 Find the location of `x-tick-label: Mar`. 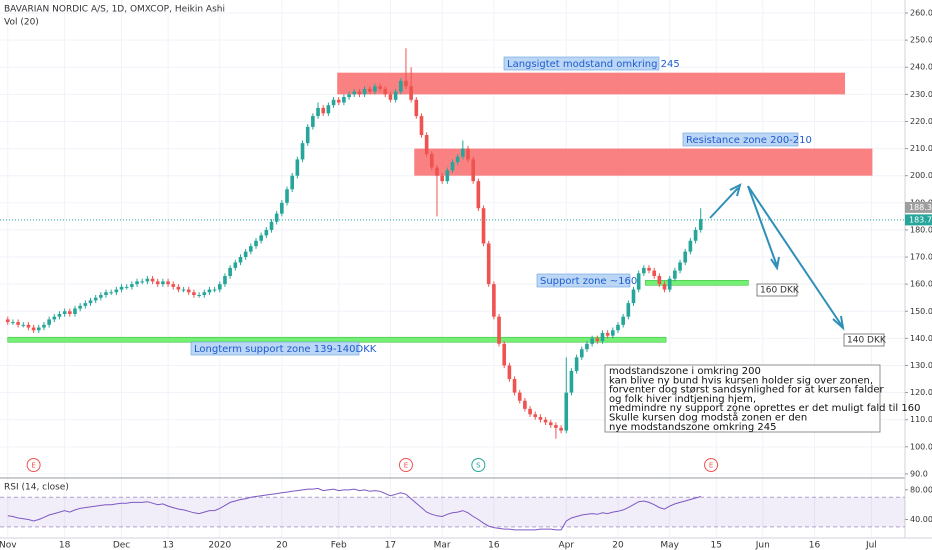

x-tick-label: Mar is located at coordinates (442, 545).